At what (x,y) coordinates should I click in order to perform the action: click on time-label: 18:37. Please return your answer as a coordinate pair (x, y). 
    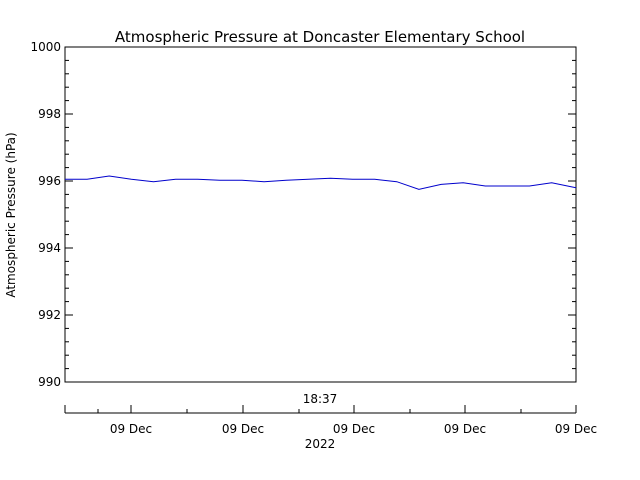
    Looking at the image, I should click on (320, 399).